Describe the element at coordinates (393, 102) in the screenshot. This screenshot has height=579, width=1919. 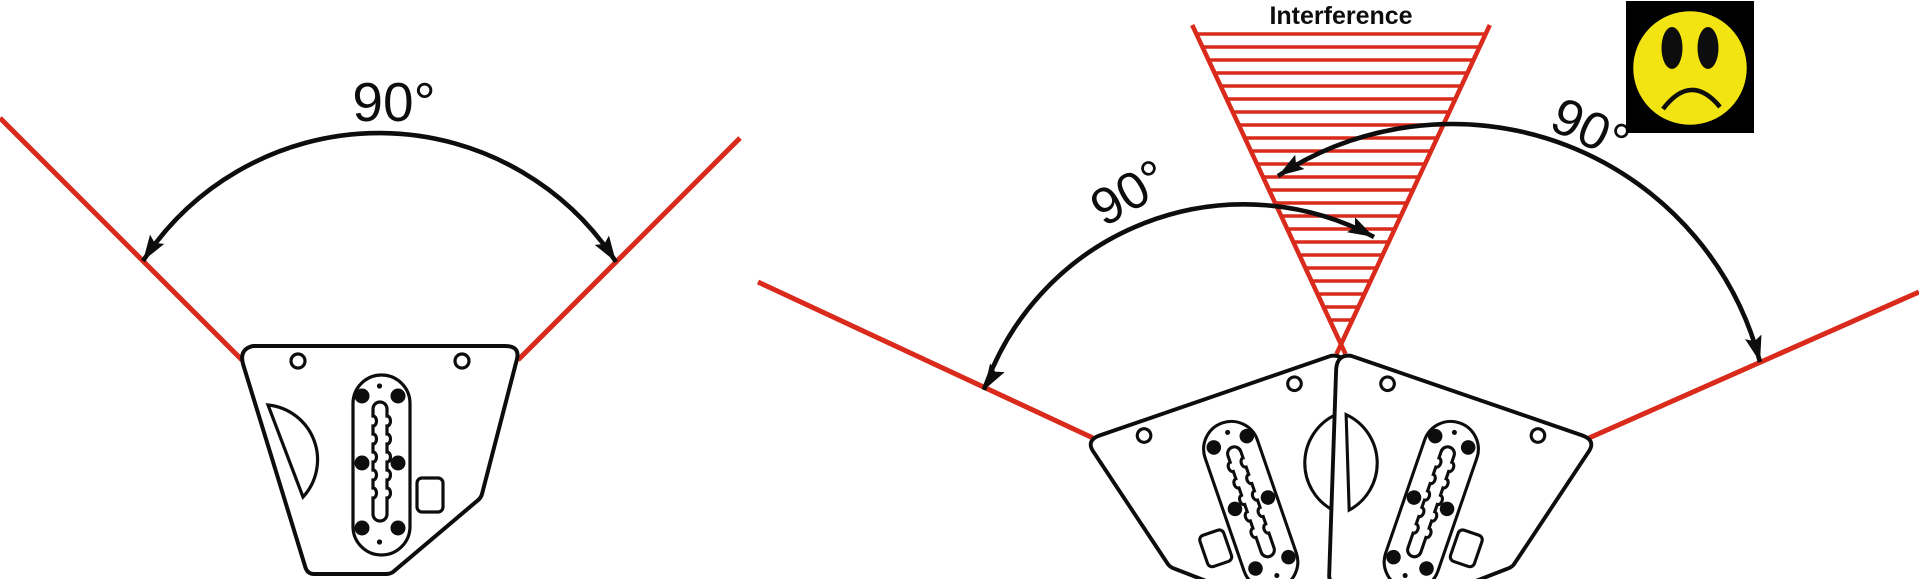
I see `angle-label: 90°` at that location.